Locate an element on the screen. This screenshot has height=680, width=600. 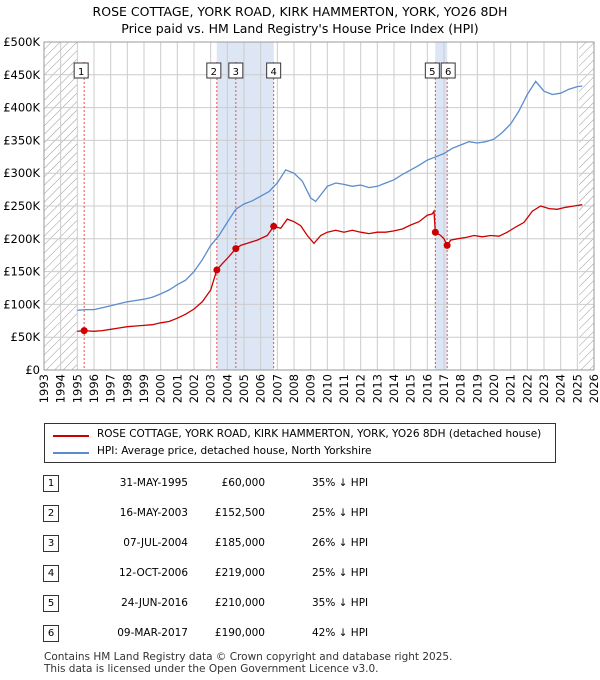
x-tick-label: 2012 is located at coordinates (361, 388).